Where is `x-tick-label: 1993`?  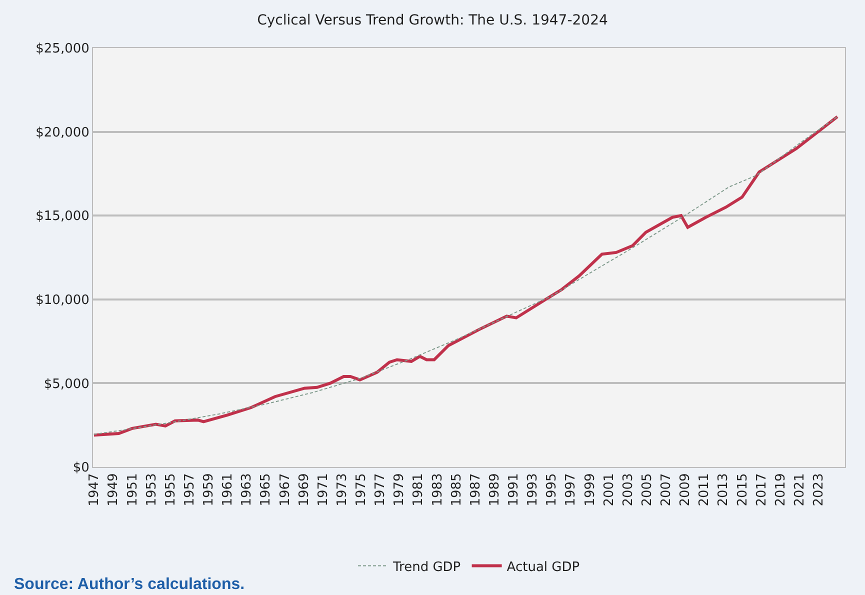 x-tick-label: 1993 is located at coordinates (533, 489).